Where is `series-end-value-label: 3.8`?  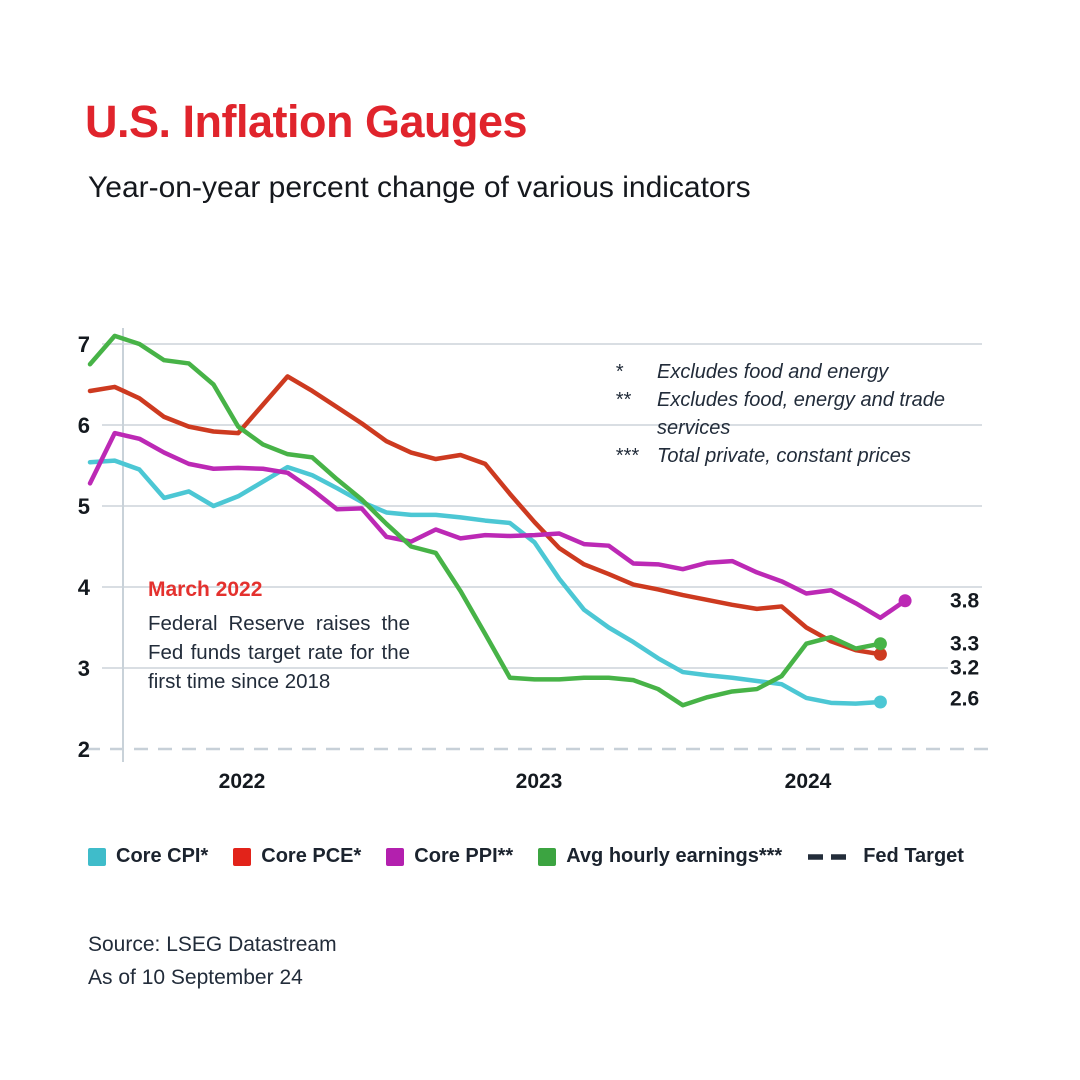
series-end-value-label: 3.8 is located at coordinates (965, 600).